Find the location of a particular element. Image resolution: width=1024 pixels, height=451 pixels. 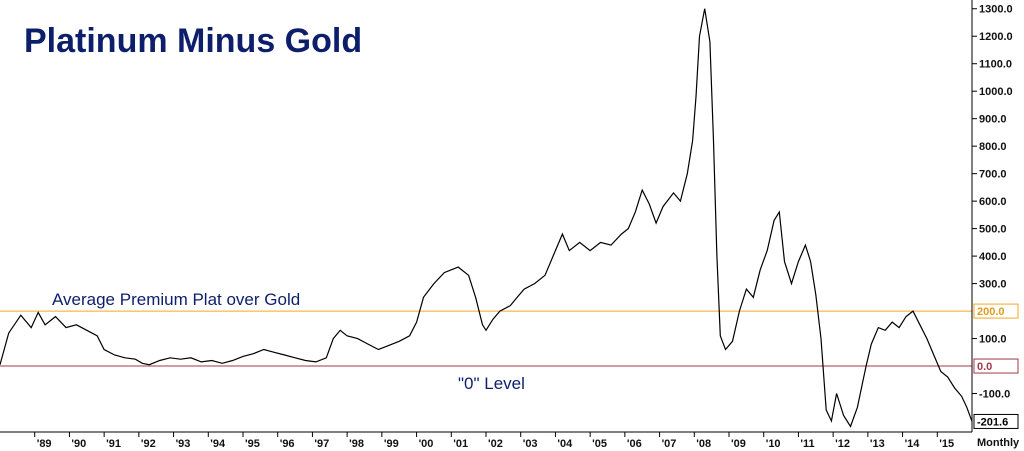

x-tick-label: '05 is located at coordinates (599, 444).